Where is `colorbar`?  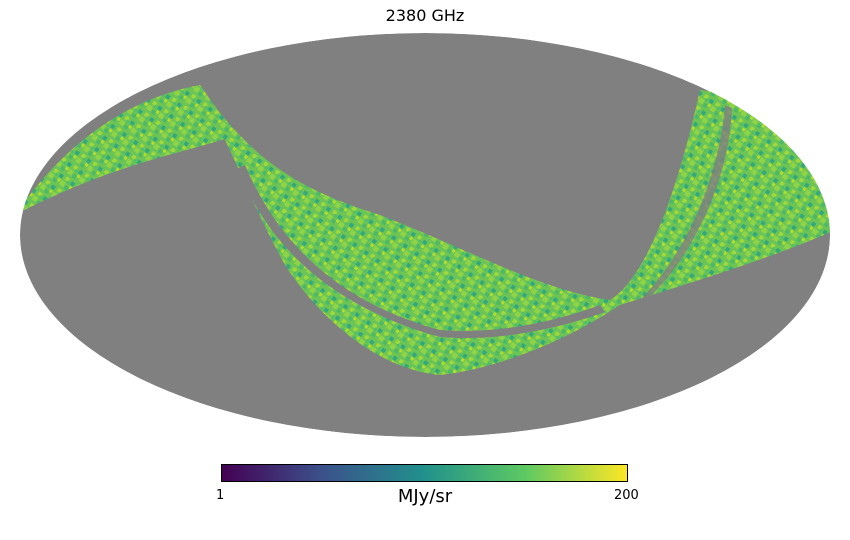
colorbar is located at coordinates (424, 473).